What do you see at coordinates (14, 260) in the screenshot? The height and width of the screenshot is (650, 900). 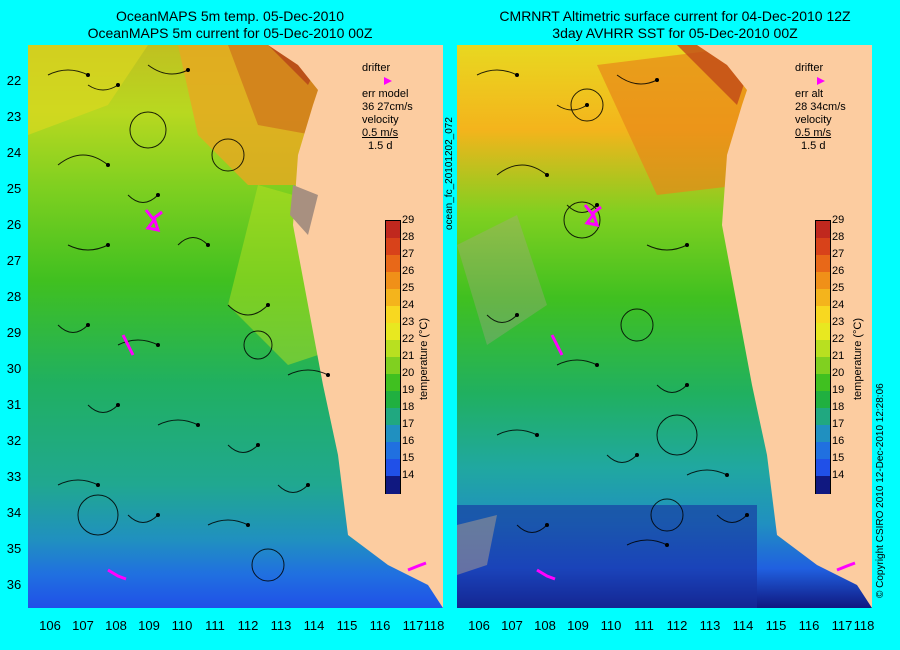 I see `y-tick: 27` at bounding box center [14, 260].